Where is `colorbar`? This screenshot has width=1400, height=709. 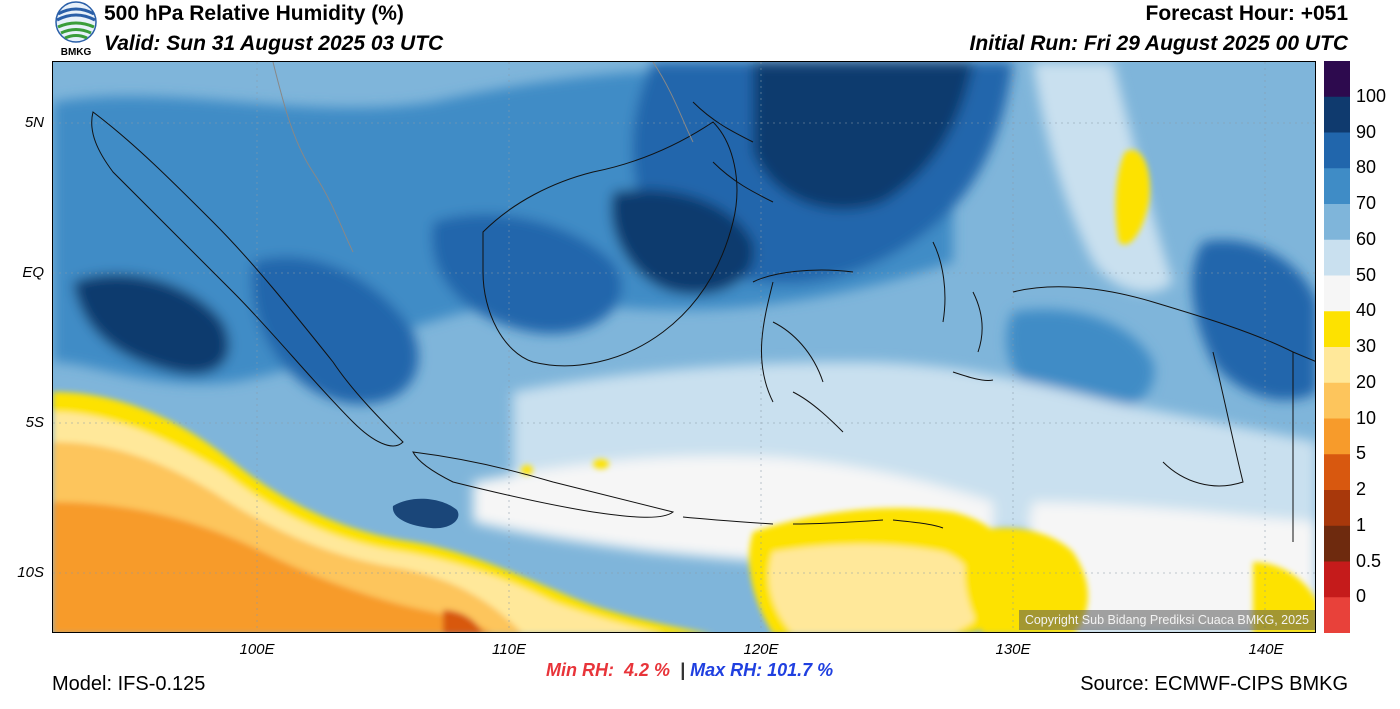
colorbar is located at coordinates (1337, 347).